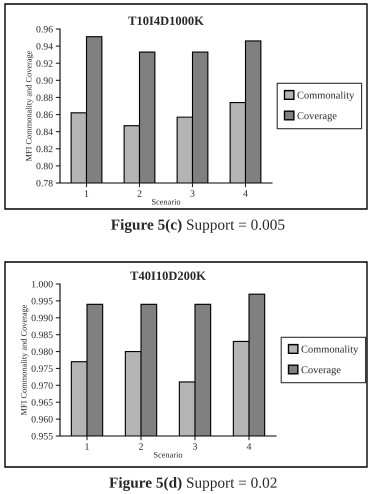 The width and height of the screenshot is (372, 494). I want to click on chart-title: T40I10D200K, so click(168, 276).